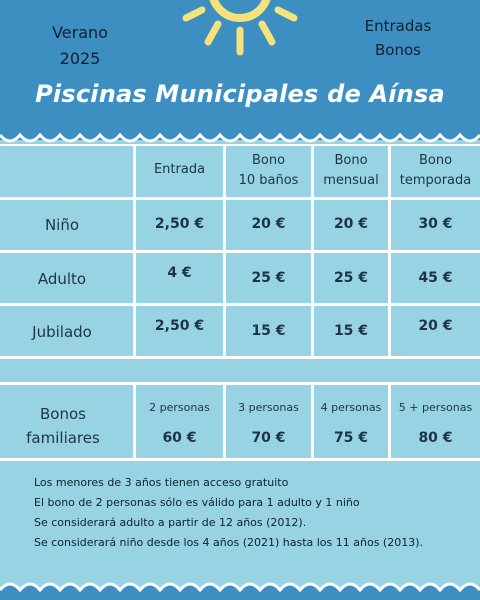  What do you see at coordinates (268, 180) in the screenshot?
I see `column-header-text: 10 baños` at bounding box center [268, 180].